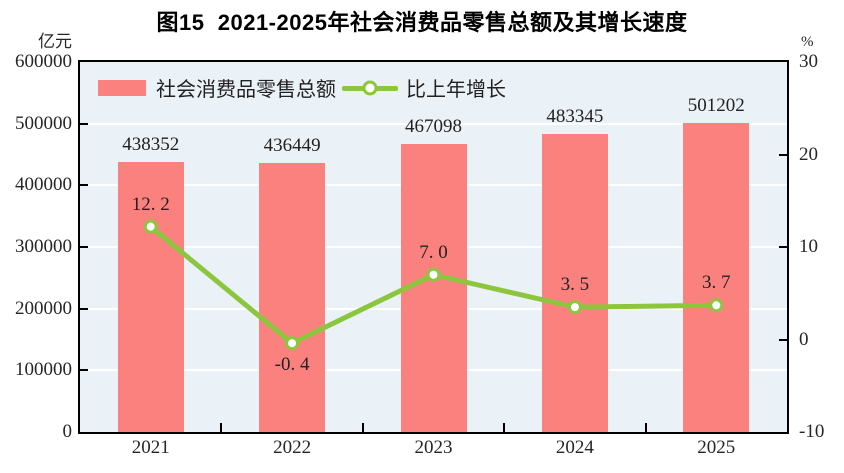  I want to click on right-axis-tick-label: -10, so click(812, 431).